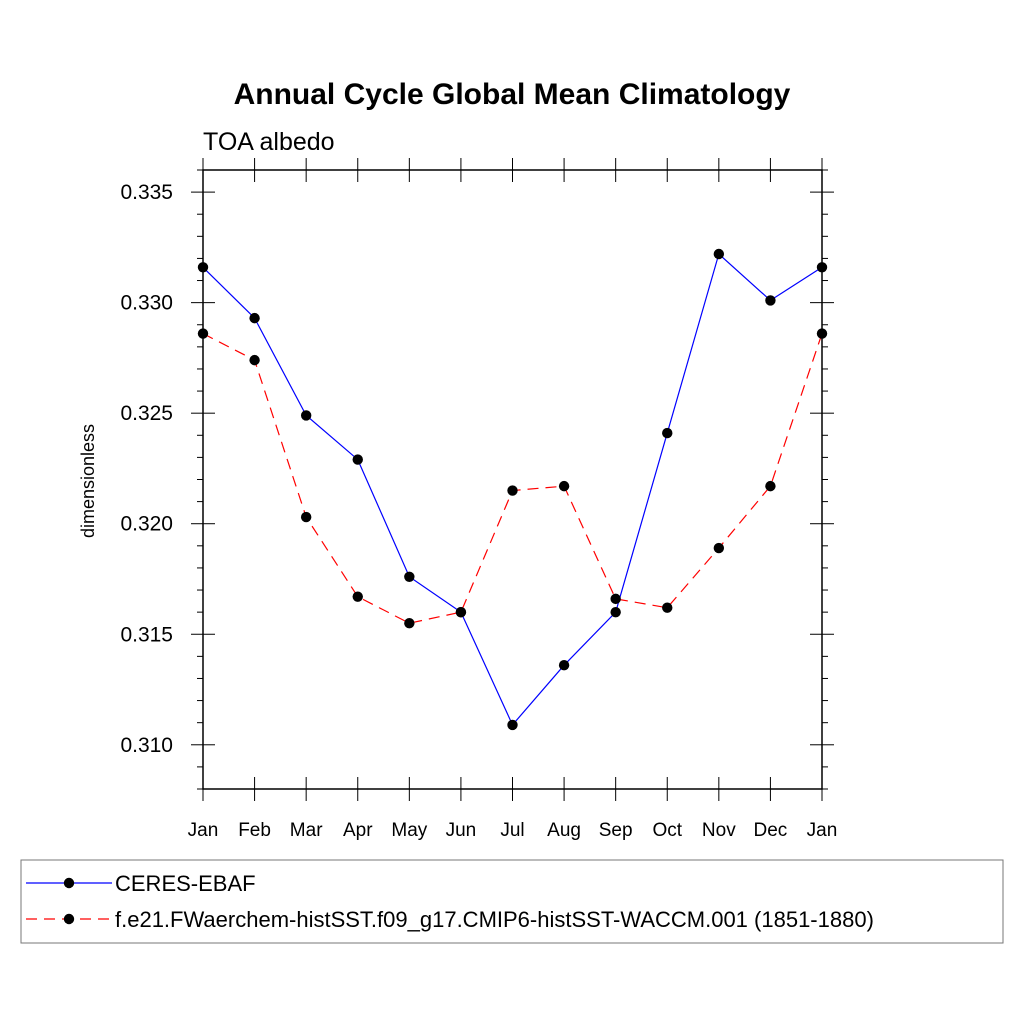 The height and width of the screenshot is (1029, 1024). What do you see at coordinates (88, 481) in the screenshot?
I see `y-axis-label: dimensionless` at bounding box center [88, 481].